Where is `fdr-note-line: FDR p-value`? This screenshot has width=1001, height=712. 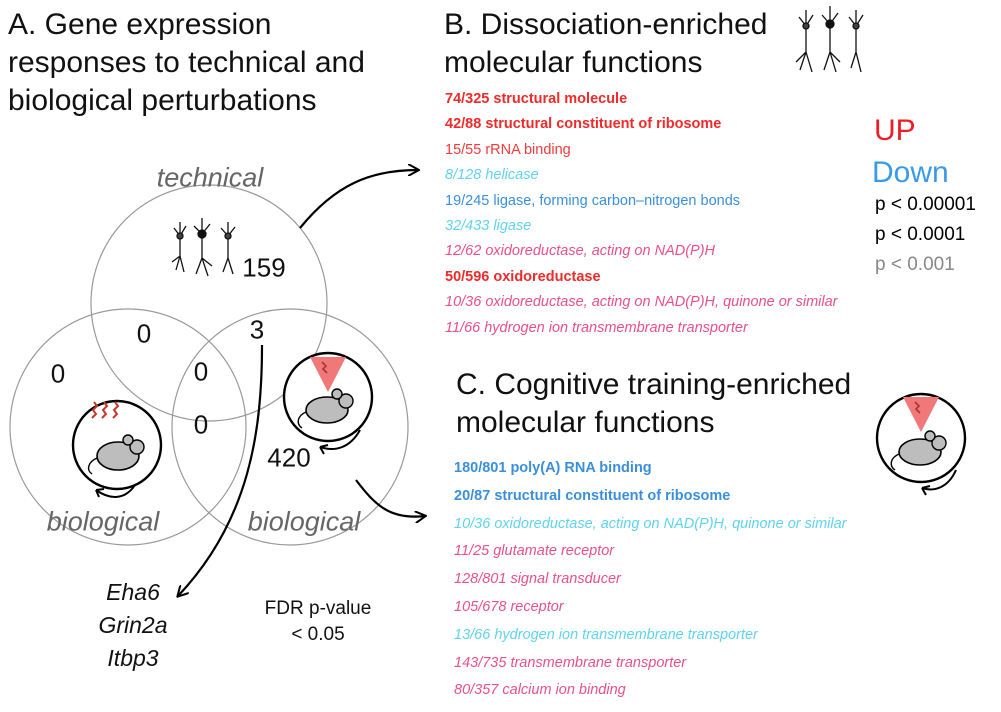 fdr-note-line: FDR p-value is located at coordinates (318, 608).